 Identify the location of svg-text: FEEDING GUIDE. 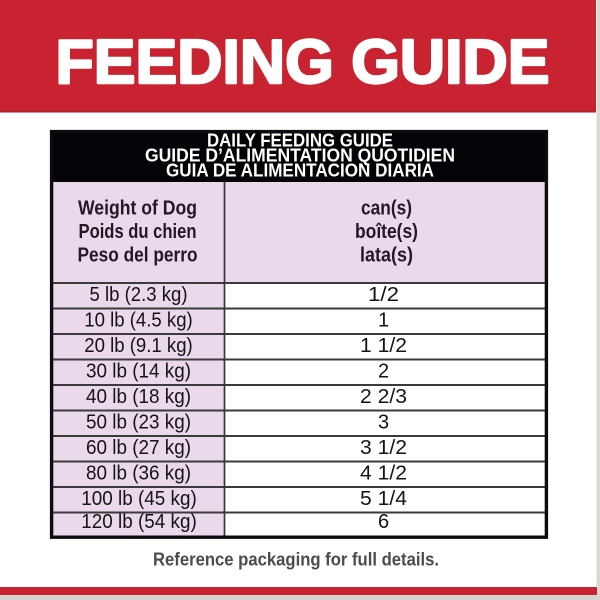
(303, 62).